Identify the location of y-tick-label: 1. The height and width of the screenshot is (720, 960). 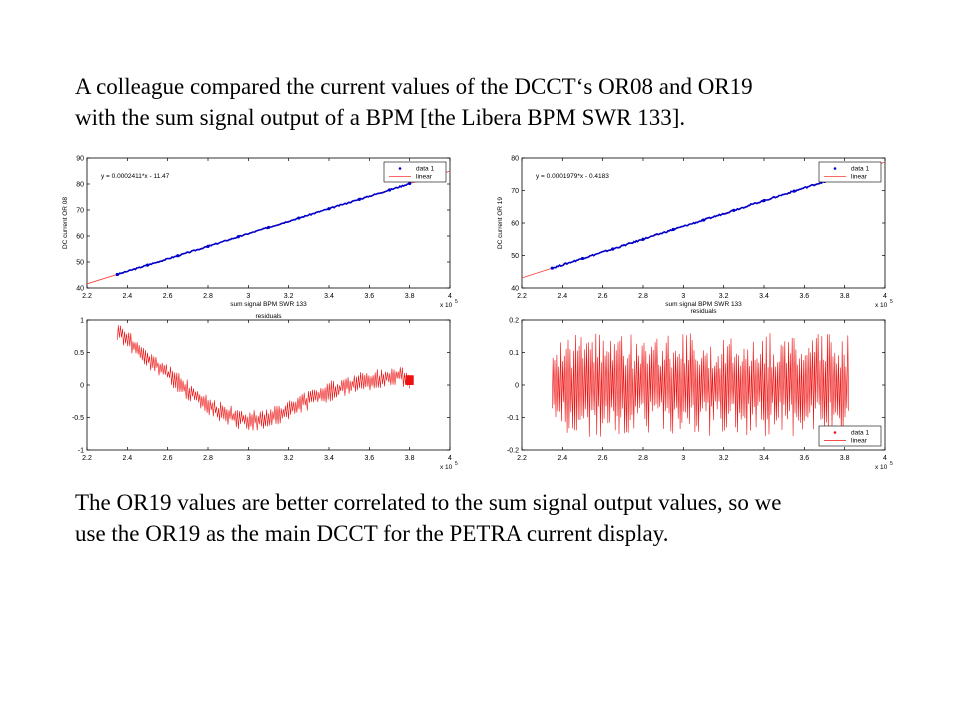
(82, 321).